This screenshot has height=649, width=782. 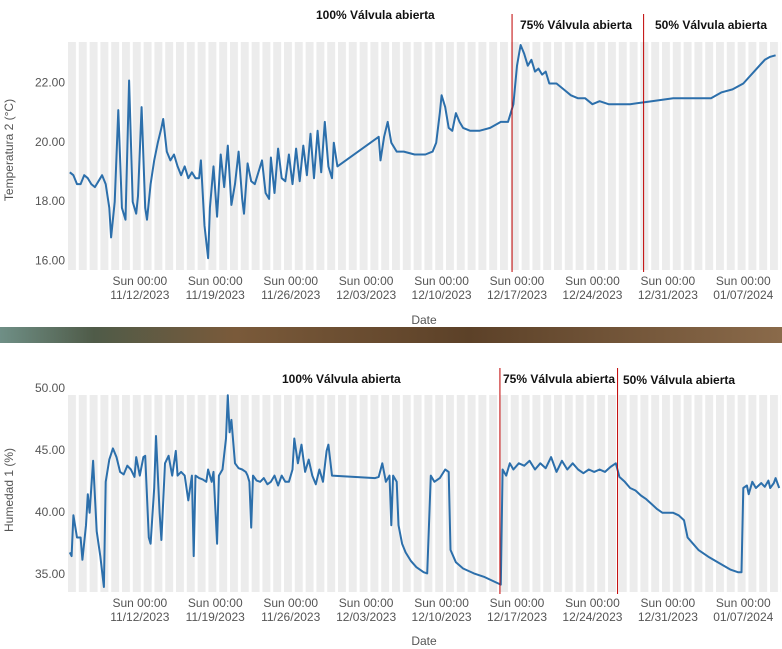 I want to click on y-tick-label: 16.00, so click(x=50, y=260).